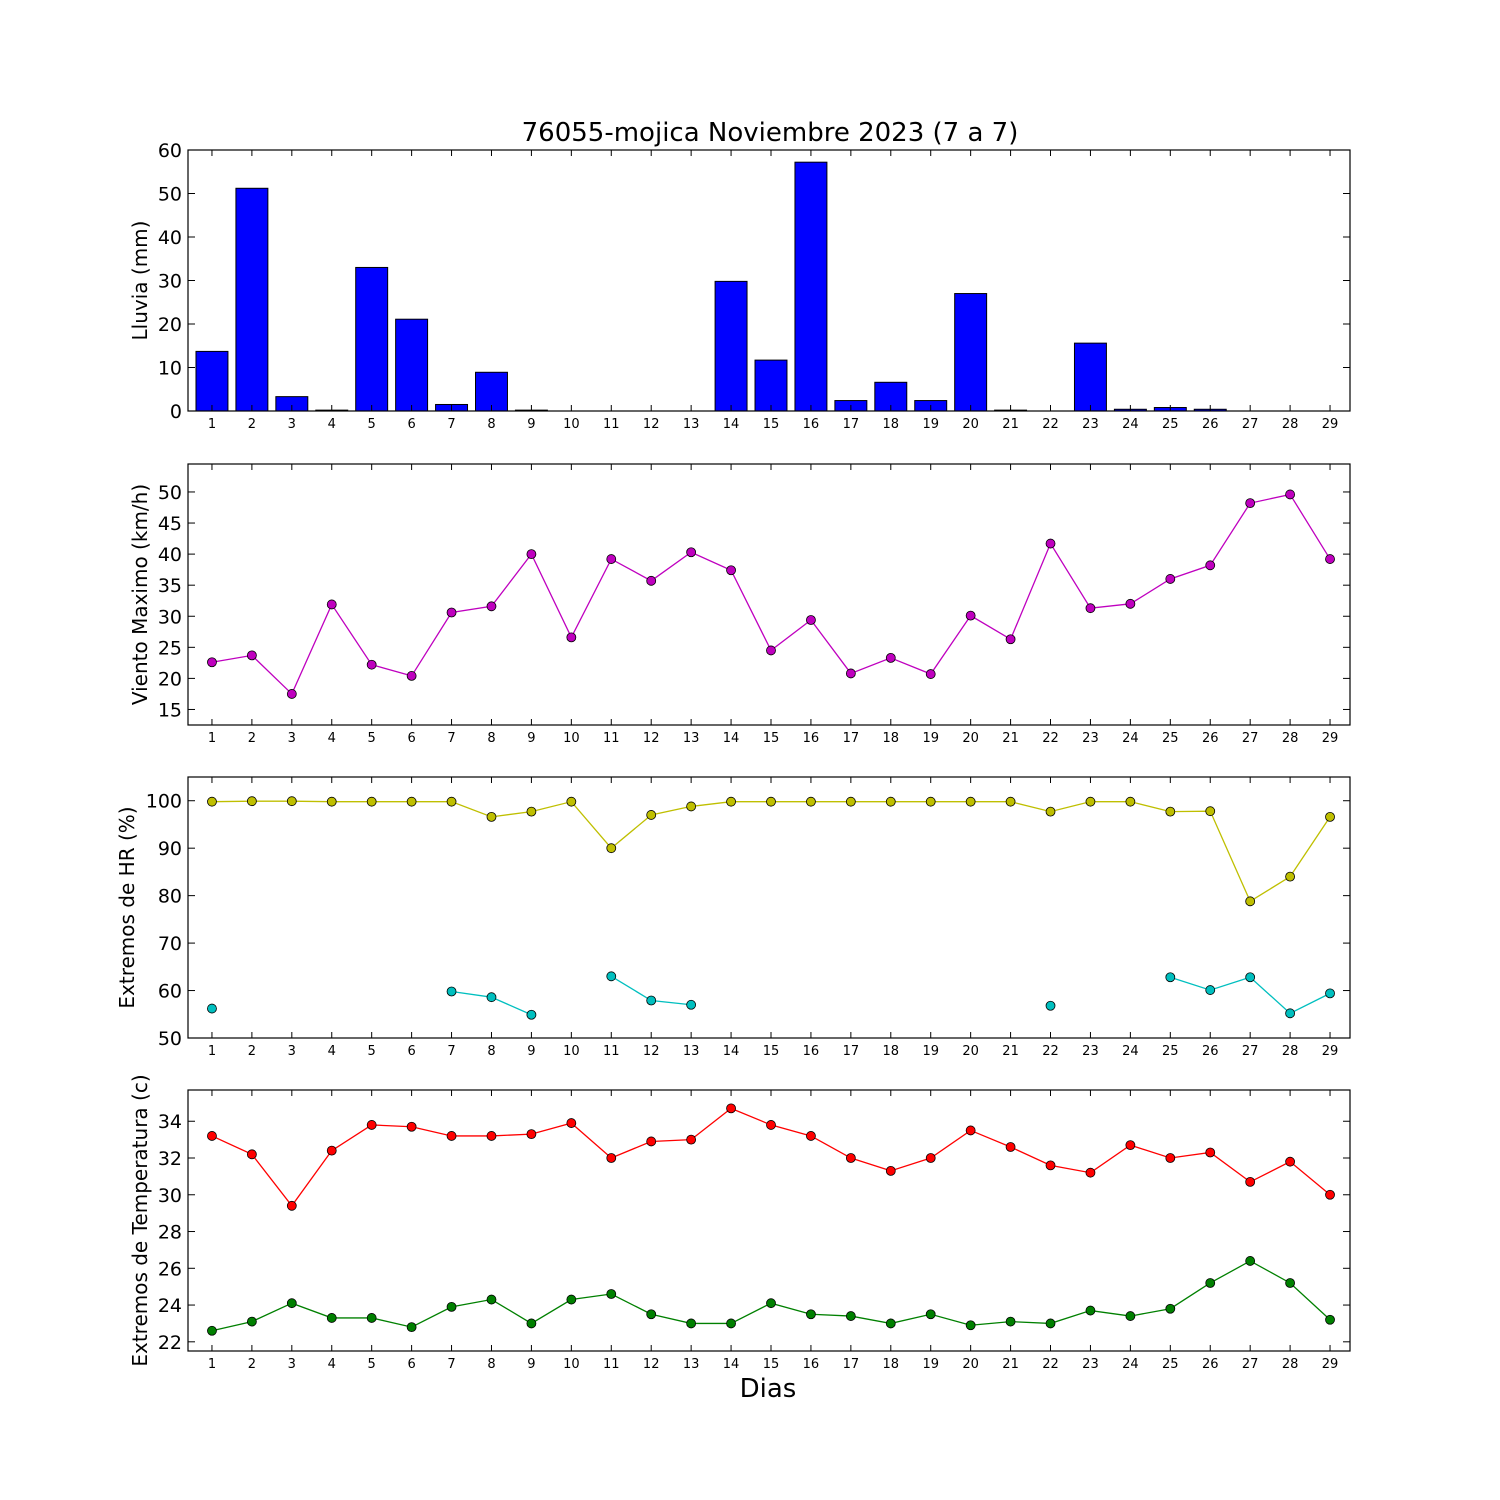  I want to click on y-tick-label-viento-20: 20, so click(170, 679).